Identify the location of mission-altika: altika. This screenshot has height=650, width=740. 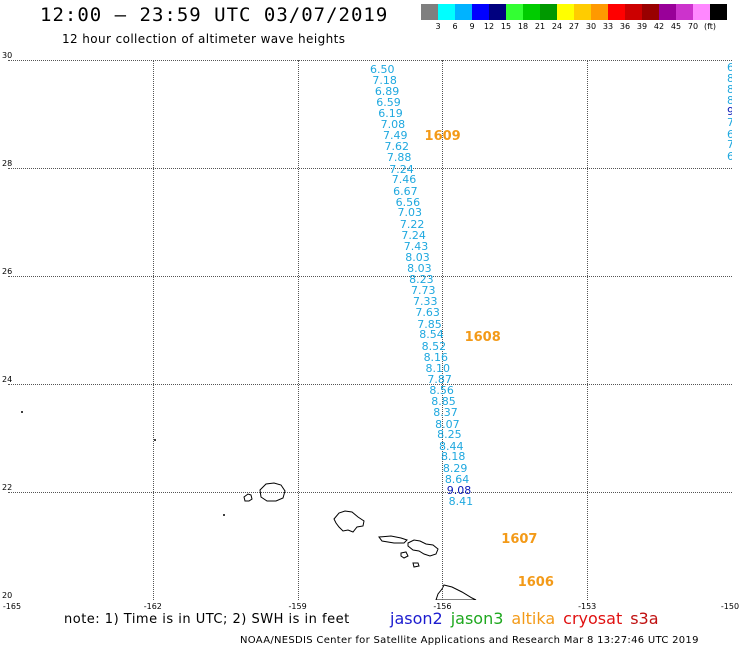
(533, 618).